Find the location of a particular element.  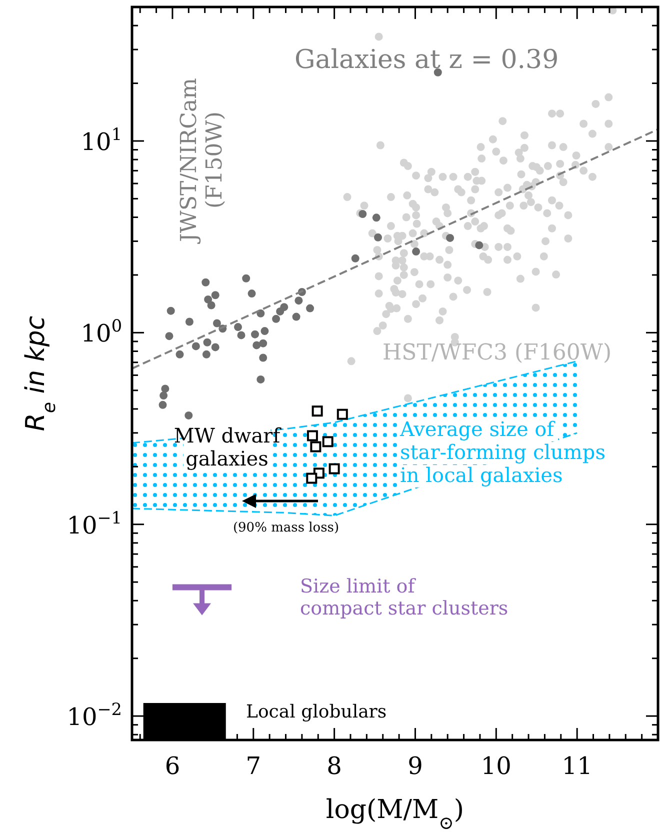

annotation: HST/WFC3 (F160W) is located at coordinates (497, 353).